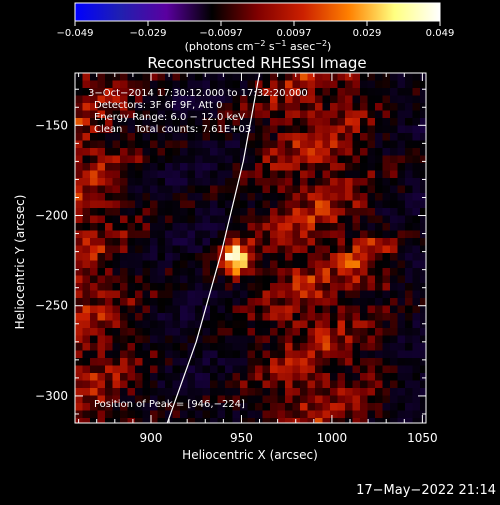 The width and height of the screenshot is (500, 505). I want to click on x-axis-label: Heliocentric X (arcsec), so click(250, 455).